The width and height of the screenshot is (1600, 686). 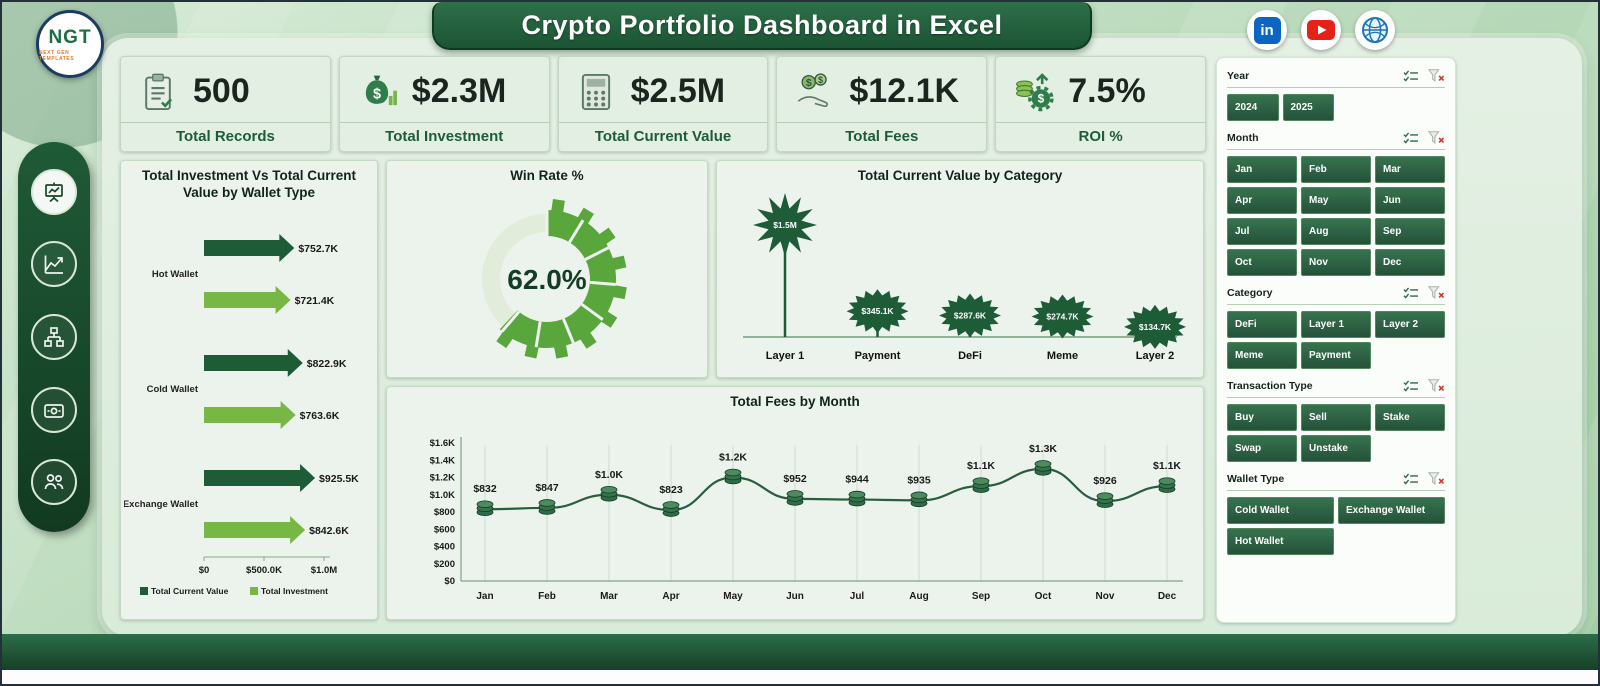 What do you see at coordinates (1262, 231) in the screenshot?
I see `slicer-item-jul: Jul` at bounding box center [1262, 231].